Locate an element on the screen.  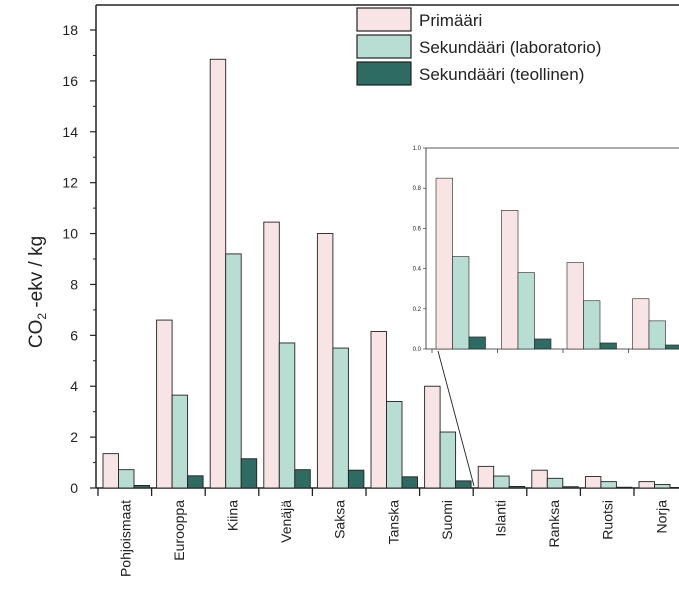
y-tick-label: 10 is located at coordinates (70, 234).